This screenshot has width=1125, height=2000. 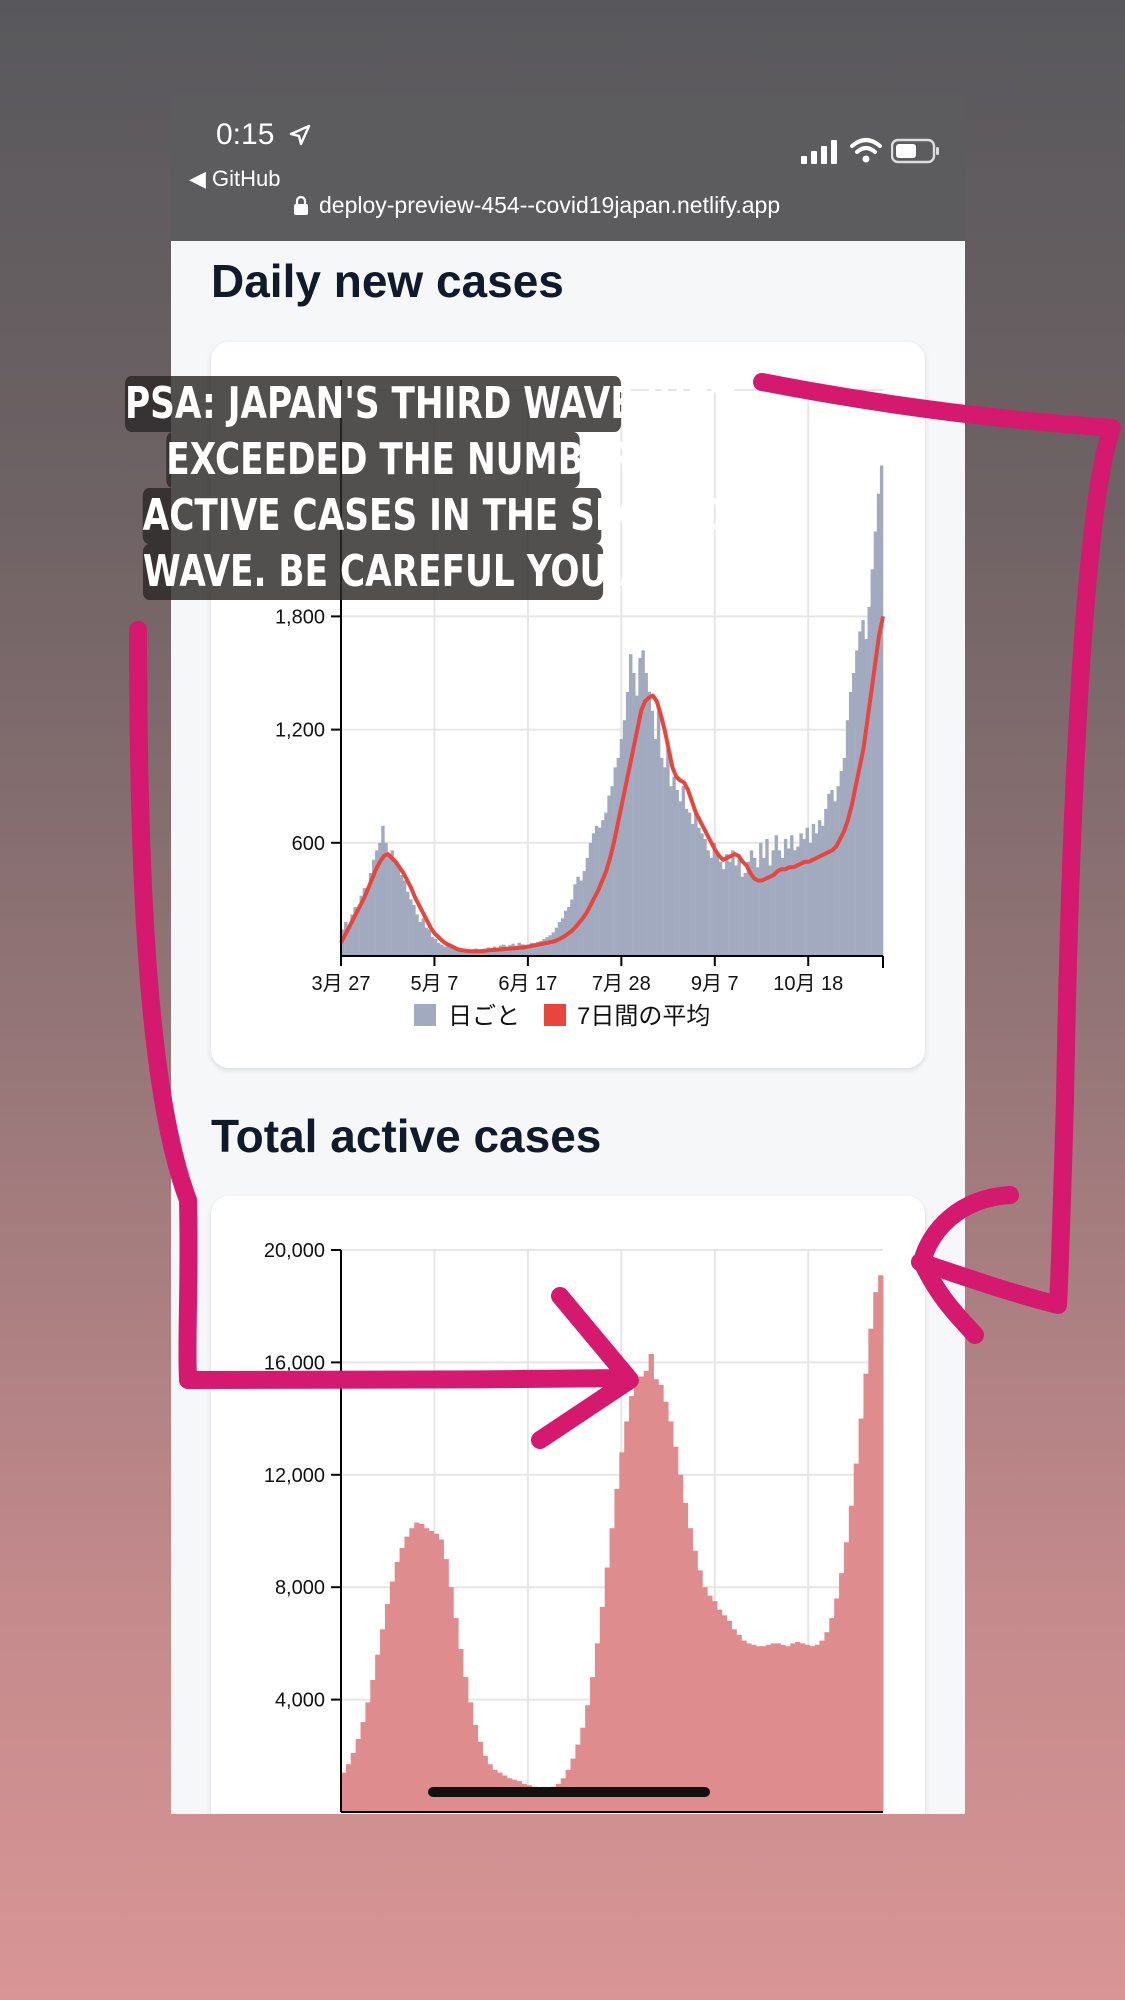 I want to click on psa-line-3: ACTIVE CASES IN THE SECOND, so click(x=436, y=516).